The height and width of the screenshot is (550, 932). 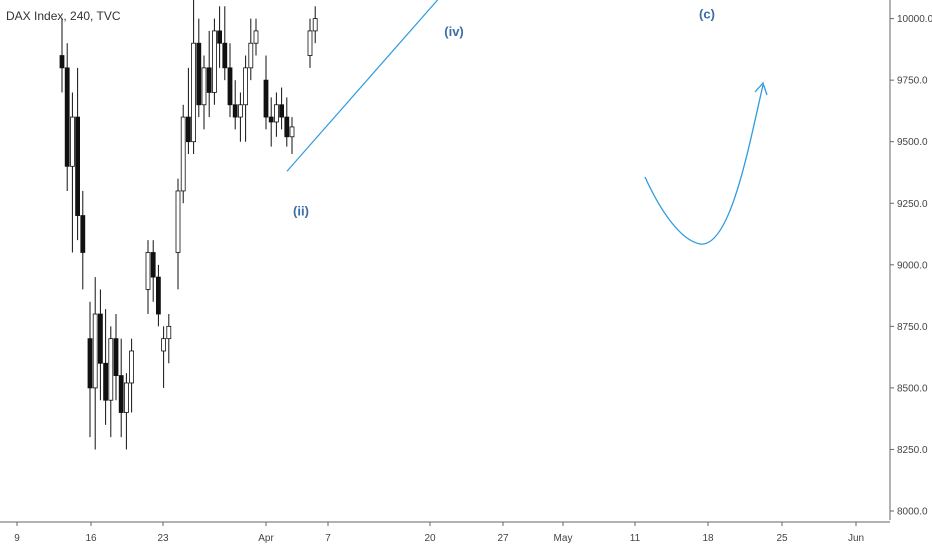 I want to click on y-tick-label: 8500.0, so click(x=912, y=388).